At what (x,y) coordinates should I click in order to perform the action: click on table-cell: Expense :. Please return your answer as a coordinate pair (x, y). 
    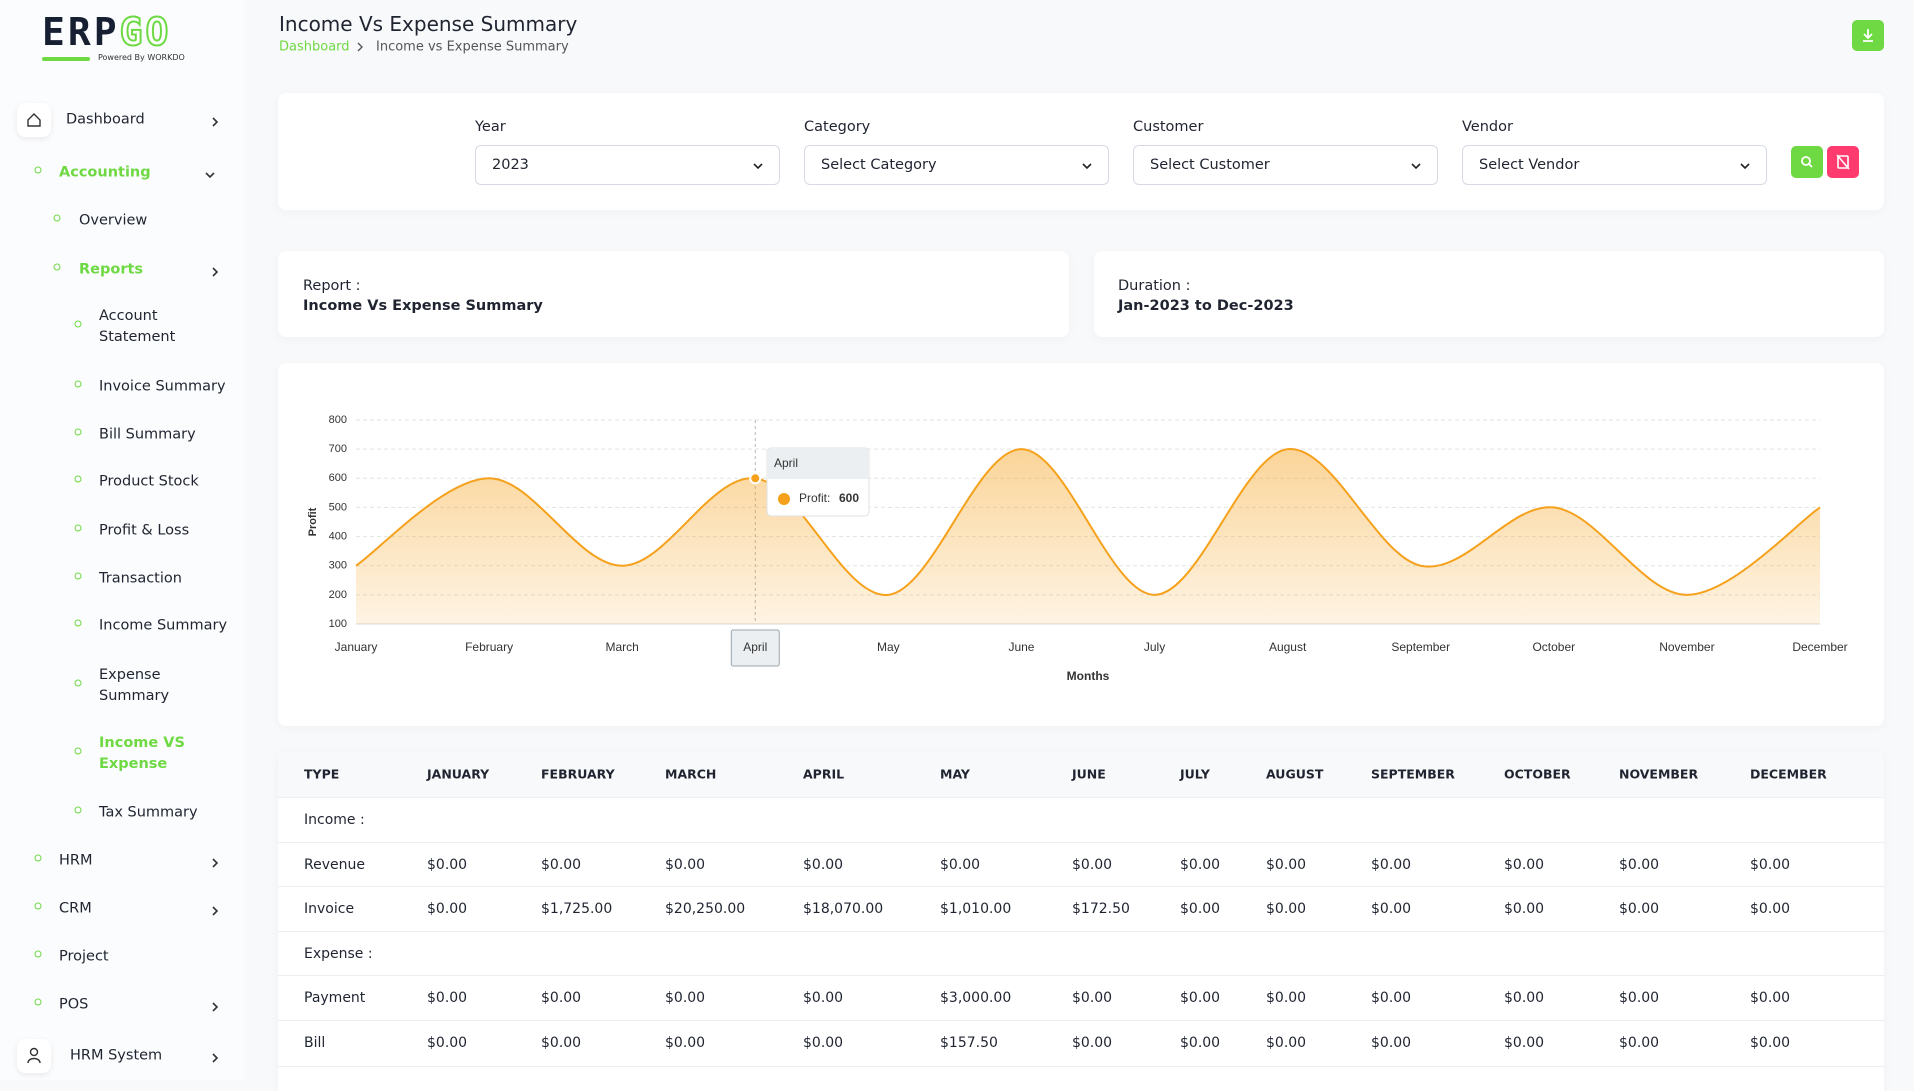
    Looking at the image, I should click on (338, 954).